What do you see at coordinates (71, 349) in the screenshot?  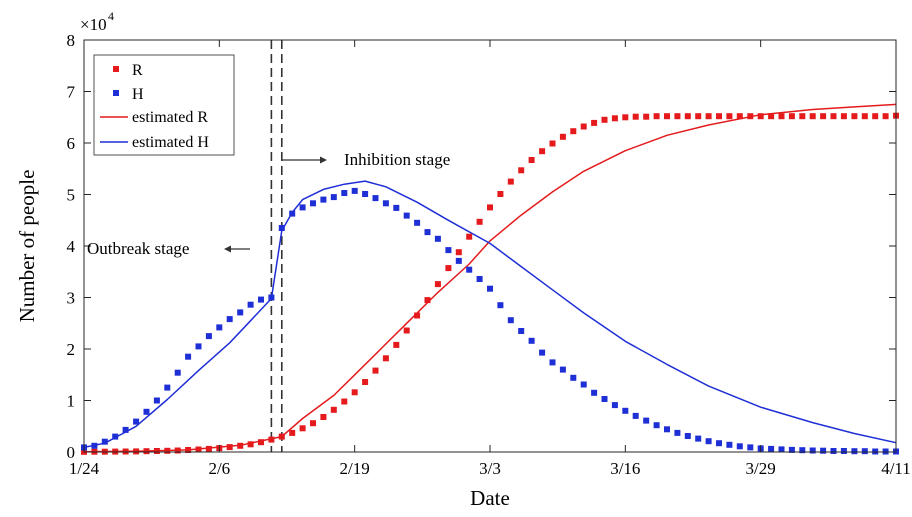 I see `y-tick-label: 2` at bounding box center [71, 349].